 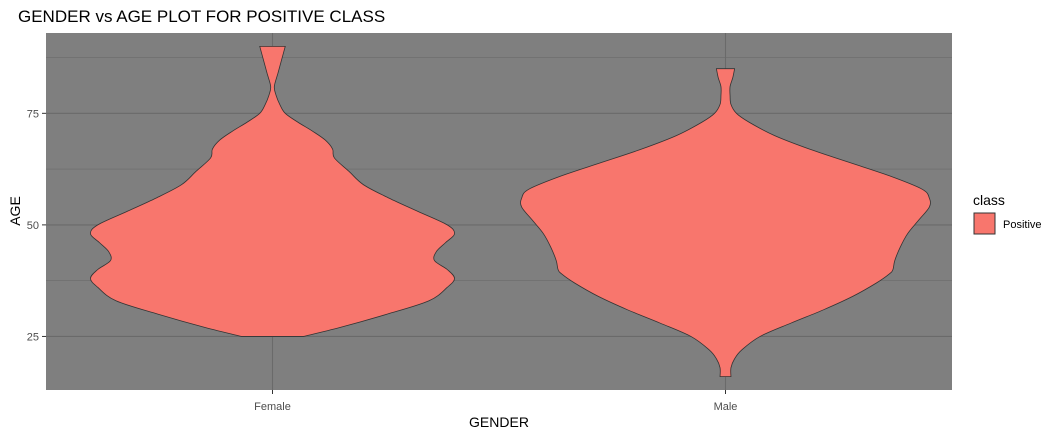 I want to click on legend-label-positive: Positive, so click(x=1022, y=225).